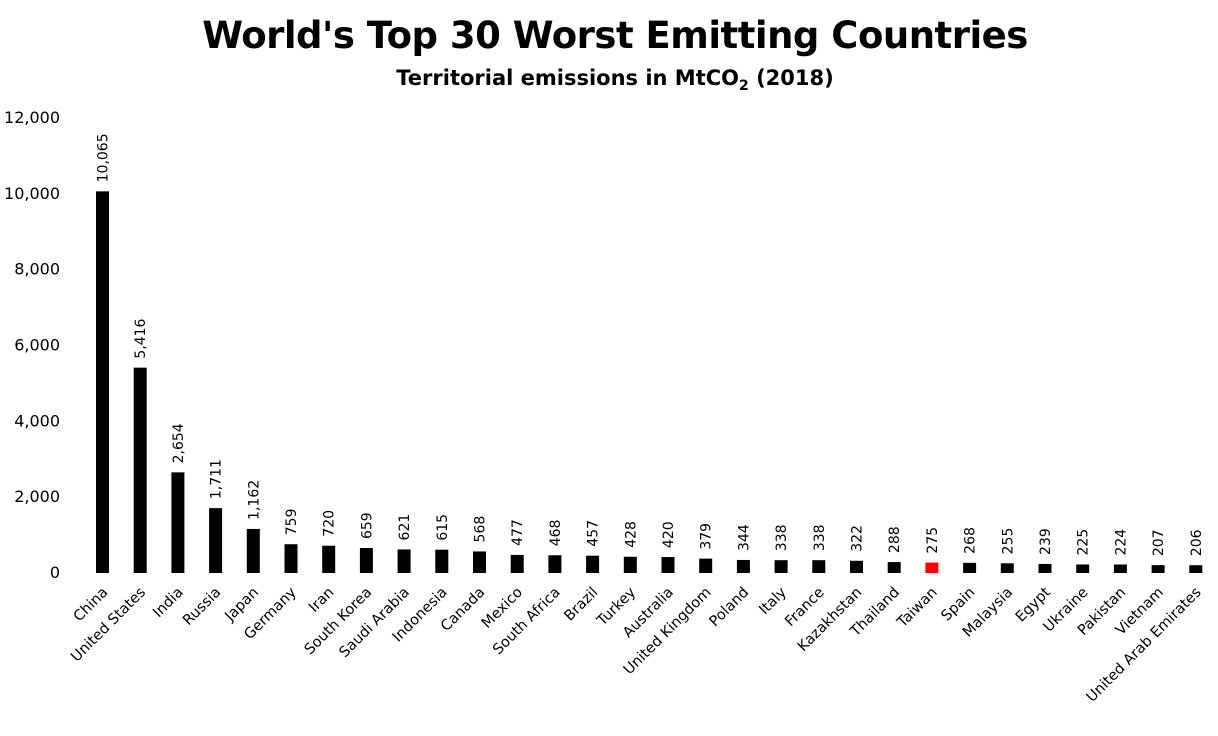 The width and height of the screenshot is (1218, 736). What do you see at coordinates (329, 559) in the screenshot?
I see `bar-iran` at bounding box center [329, 559].